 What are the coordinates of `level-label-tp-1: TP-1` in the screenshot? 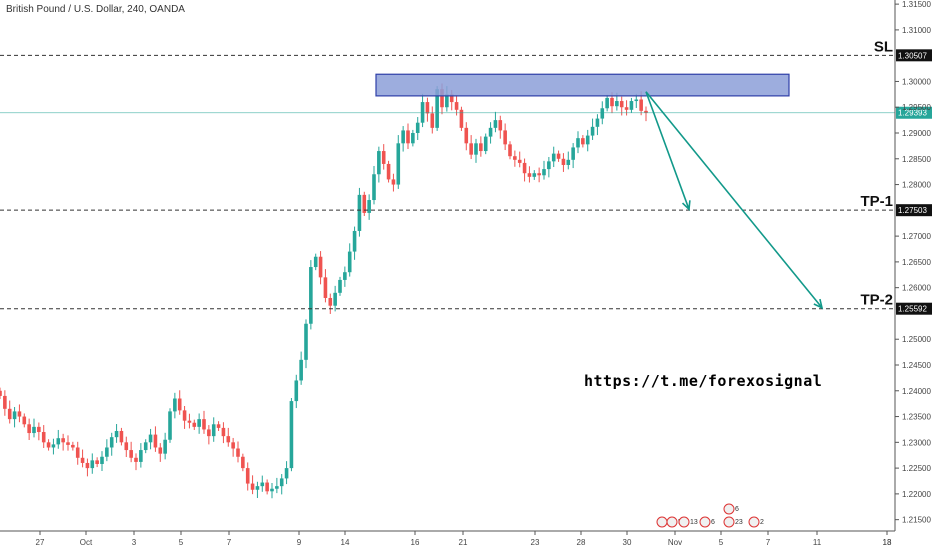 It's located at (876, 201).